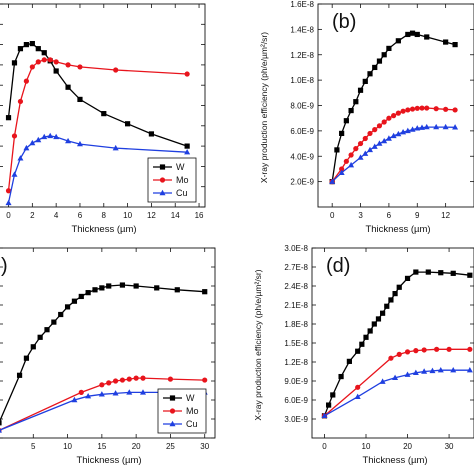 The width and height of the screenshot is (474, 474). I want to click on x-tick-label: 14, so click(175, 215).